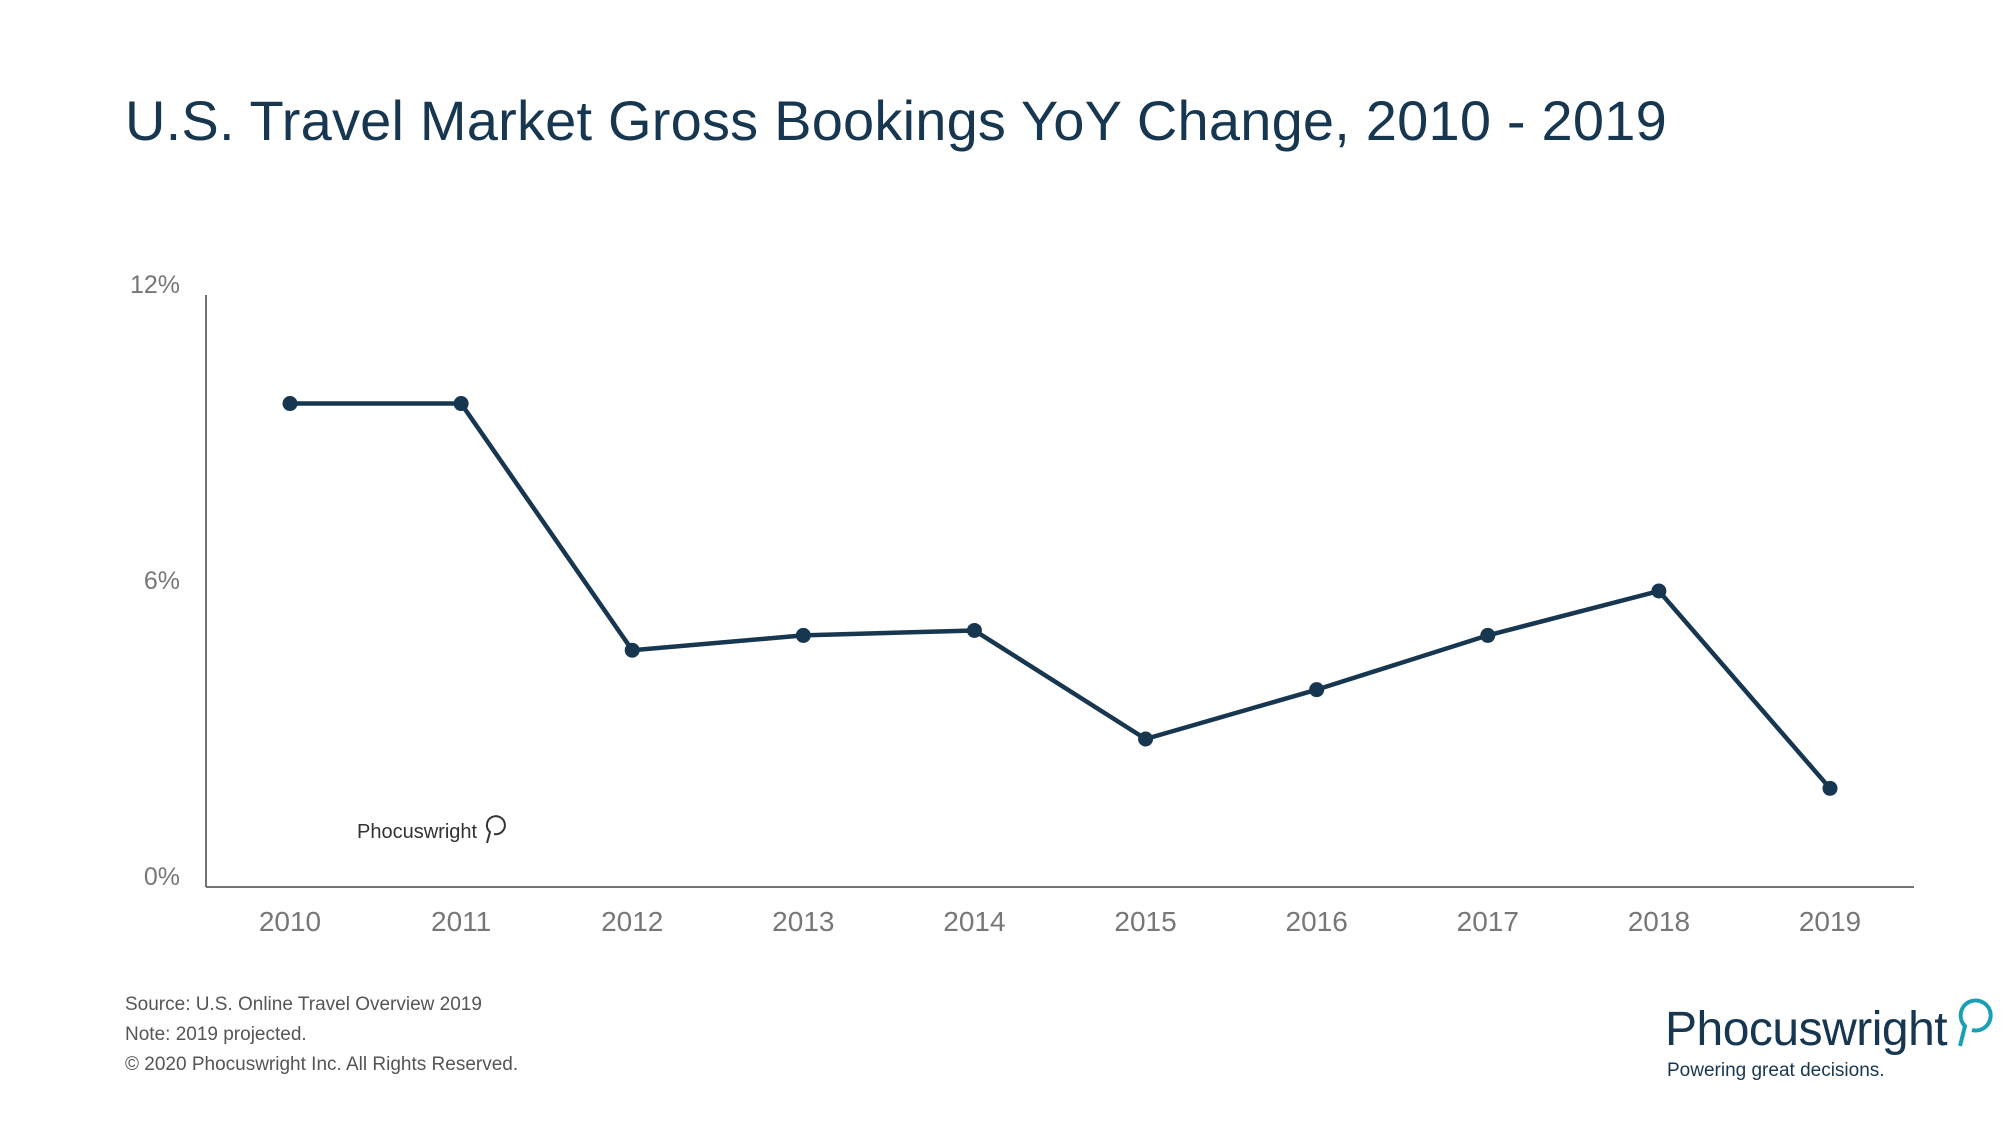 The image size is (2016, 1125). Describe the element at coordinates (1776, 1070) in the screenshot. I see `brand-tagline: Powering great decisions.` at that location.